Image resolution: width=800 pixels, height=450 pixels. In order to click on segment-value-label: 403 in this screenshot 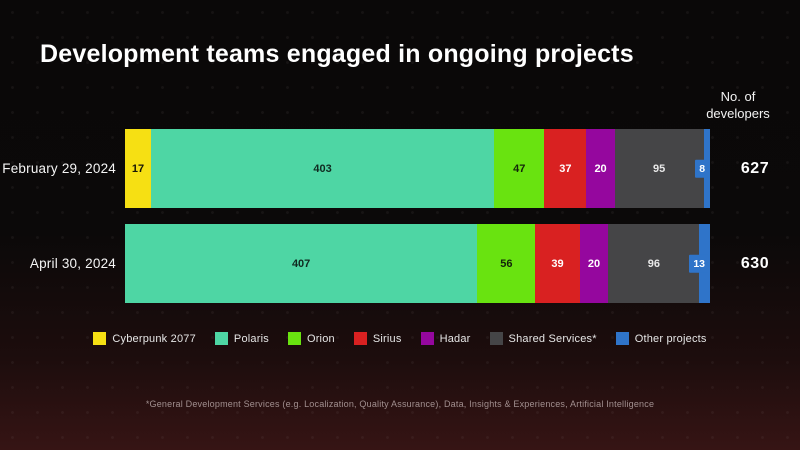, I will do `click(322, 168)`.